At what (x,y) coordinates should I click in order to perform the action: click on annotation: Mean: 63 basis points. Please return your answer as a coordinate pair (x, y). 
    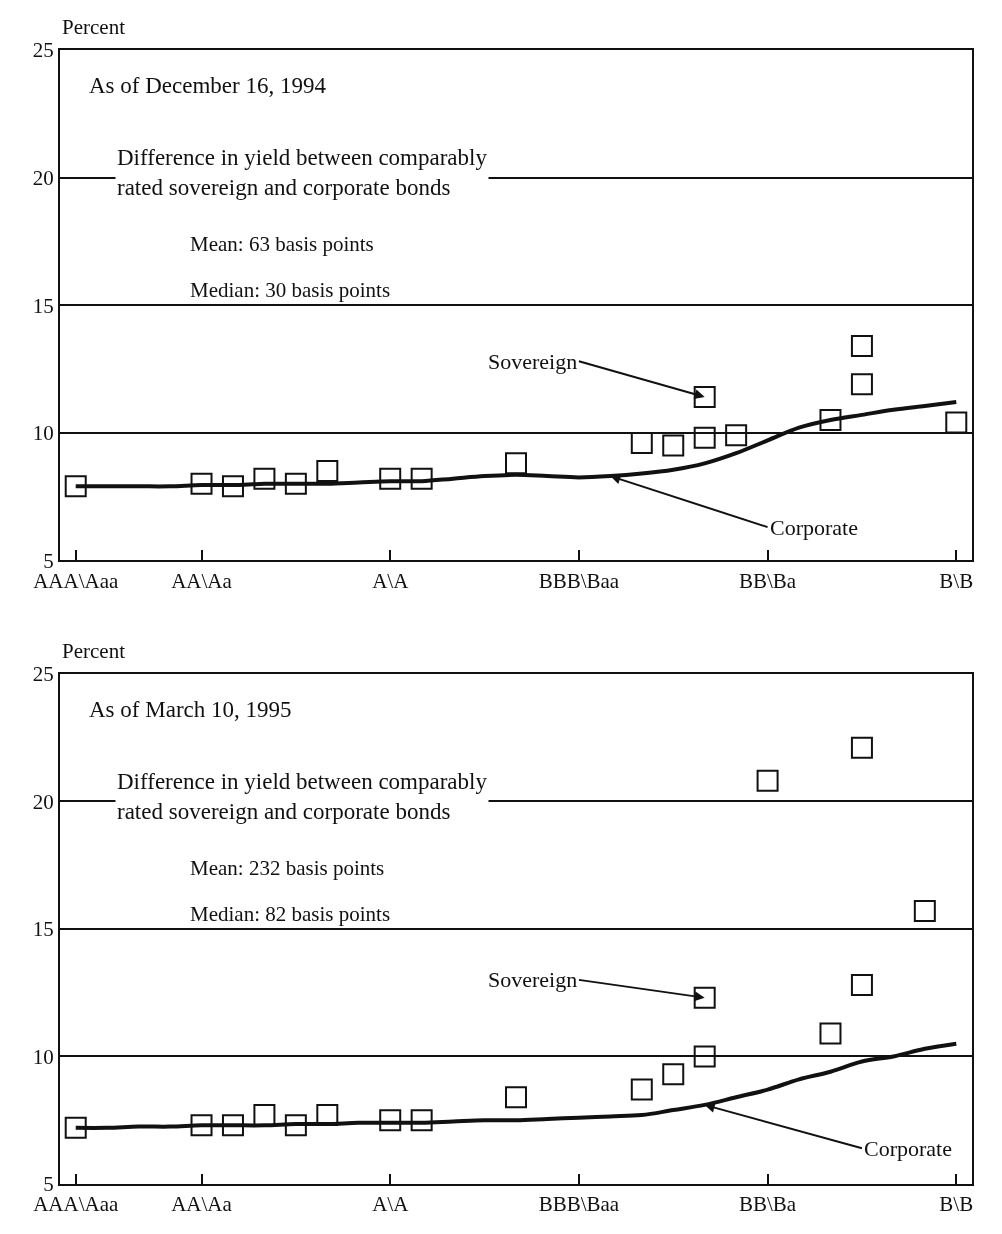
    Looking at the image, I should click on (282, 244).